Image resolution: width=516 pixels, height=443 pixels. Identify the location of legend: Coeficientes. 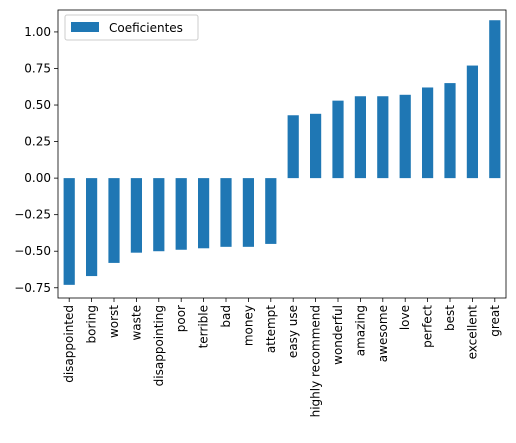
(131, 27).